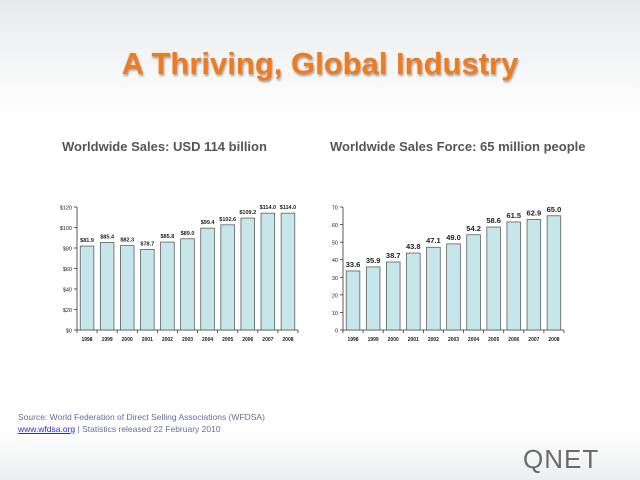 Image resolution: width=640 pixels, height=480 pixels. I want to click on data-label: 54.2, so click(473, 228).